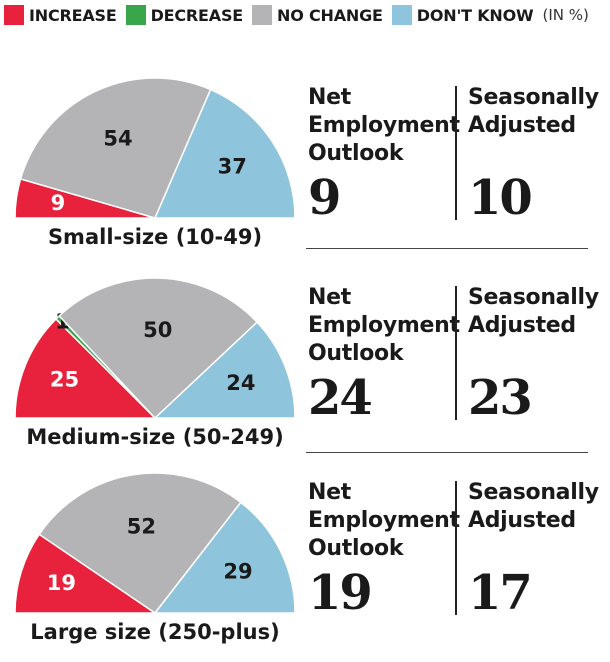 The height and width of the screenshot is (662, 610). I want to click on net-outlook-value: 19, so click(340, 593).